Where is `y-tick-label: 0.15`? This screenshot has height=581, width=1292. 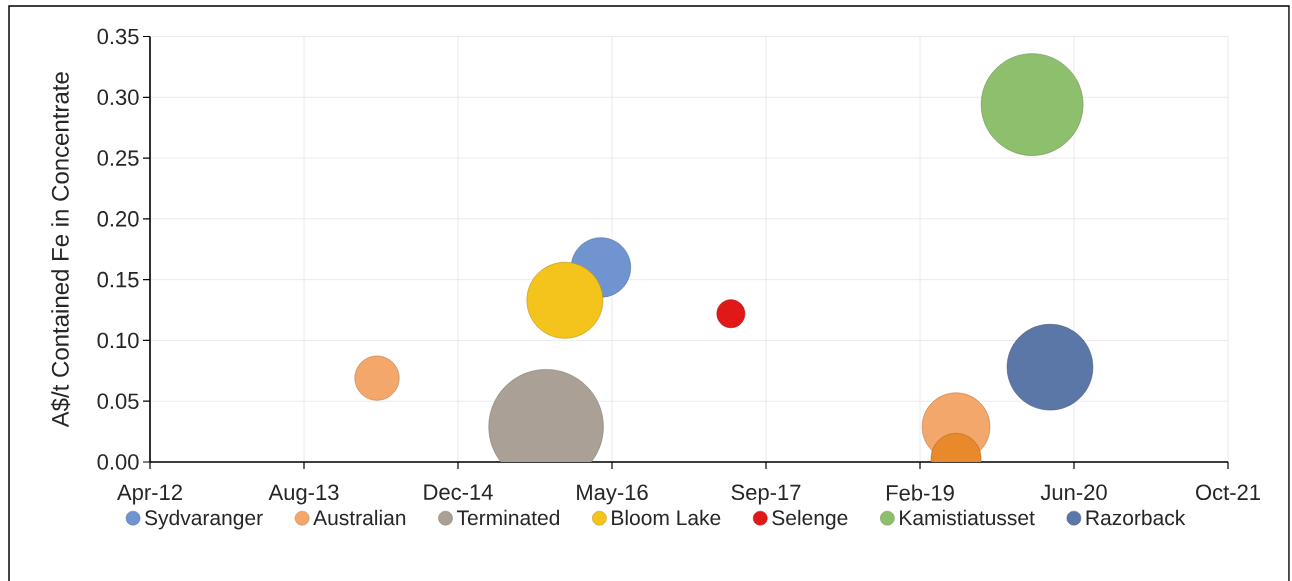
y-tick-label: 0.15 is located at coordinates (118, 279).